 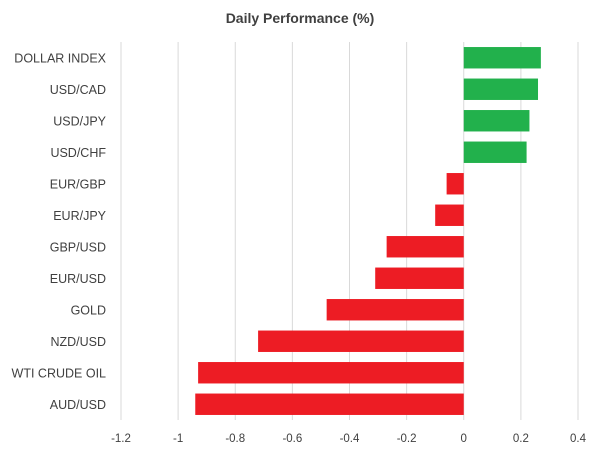 I want to click on category-label: EUR/JPY, so click(x=79, y=216).